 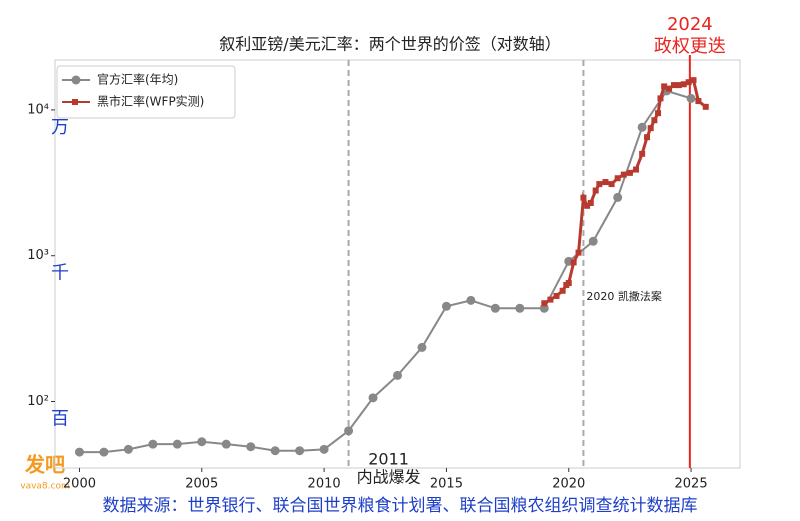 I want to click on x-tick-label: 2020, so click(x=568, y=484).